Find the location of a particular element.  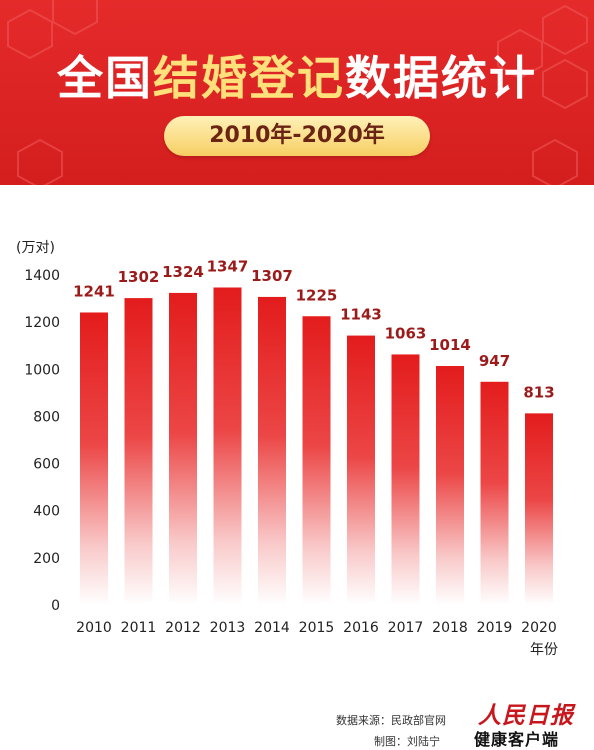

bar-2017 is located at coordinates (405, 479).